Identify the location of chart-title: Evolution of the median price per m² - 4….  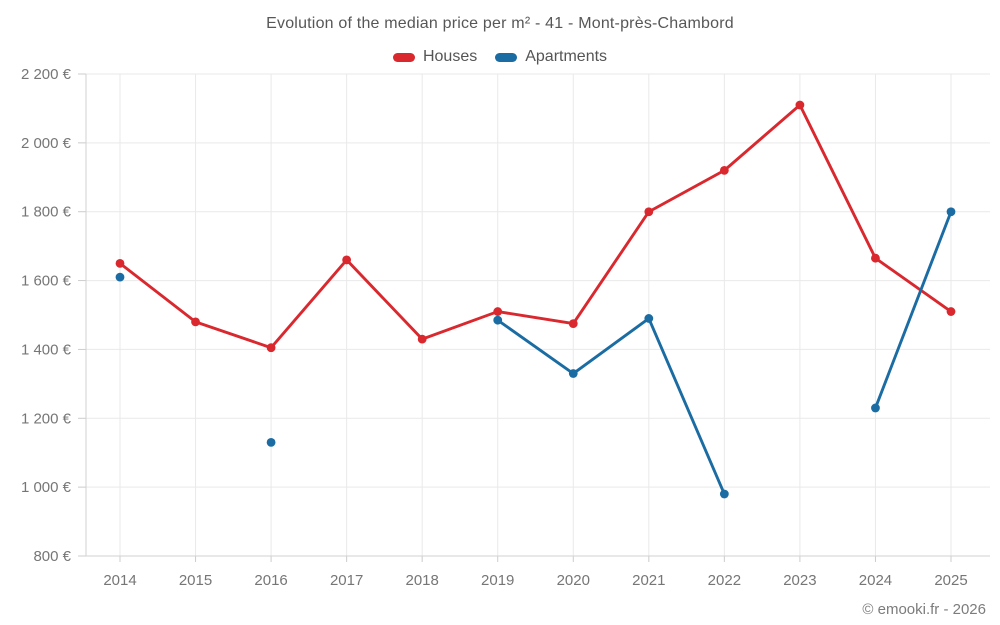
(500, 23).